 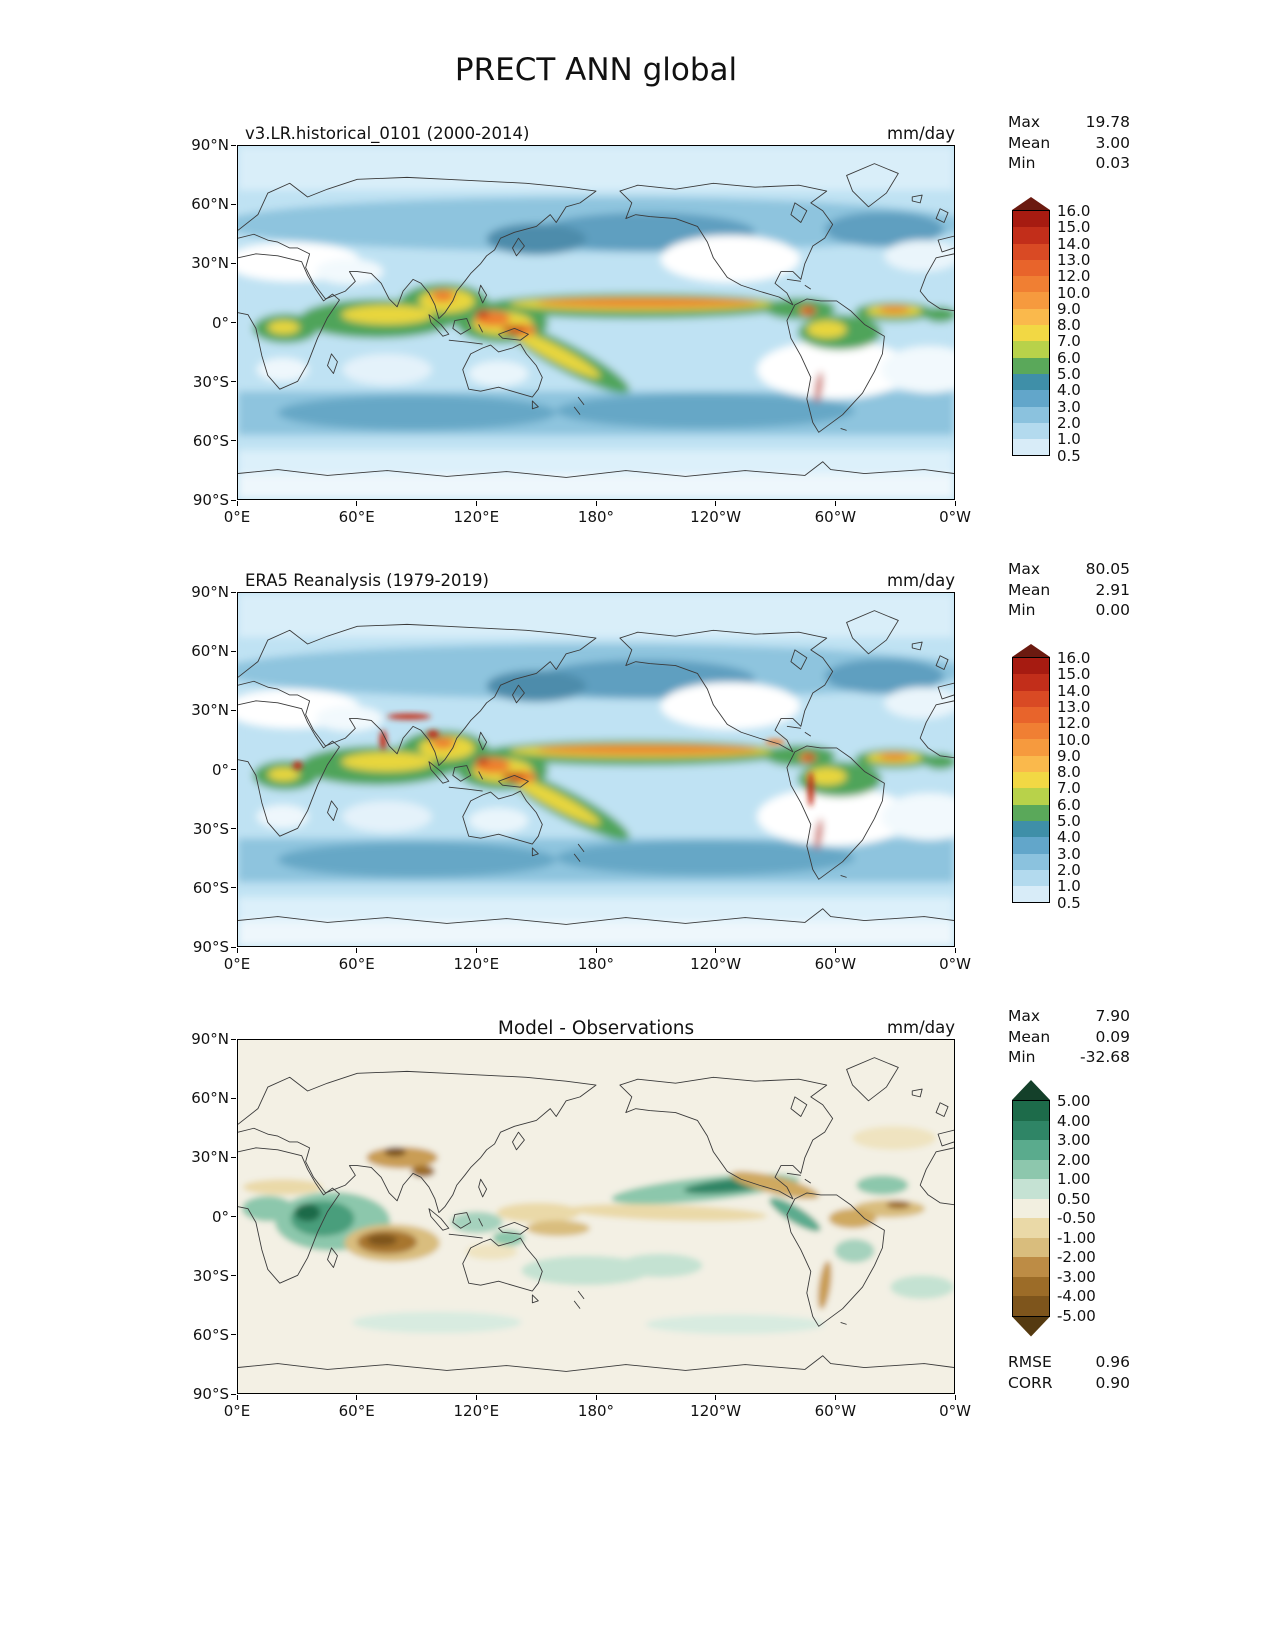 I want to click on colorbar-tick-label: 13.0, so click(x=1074, y=706).